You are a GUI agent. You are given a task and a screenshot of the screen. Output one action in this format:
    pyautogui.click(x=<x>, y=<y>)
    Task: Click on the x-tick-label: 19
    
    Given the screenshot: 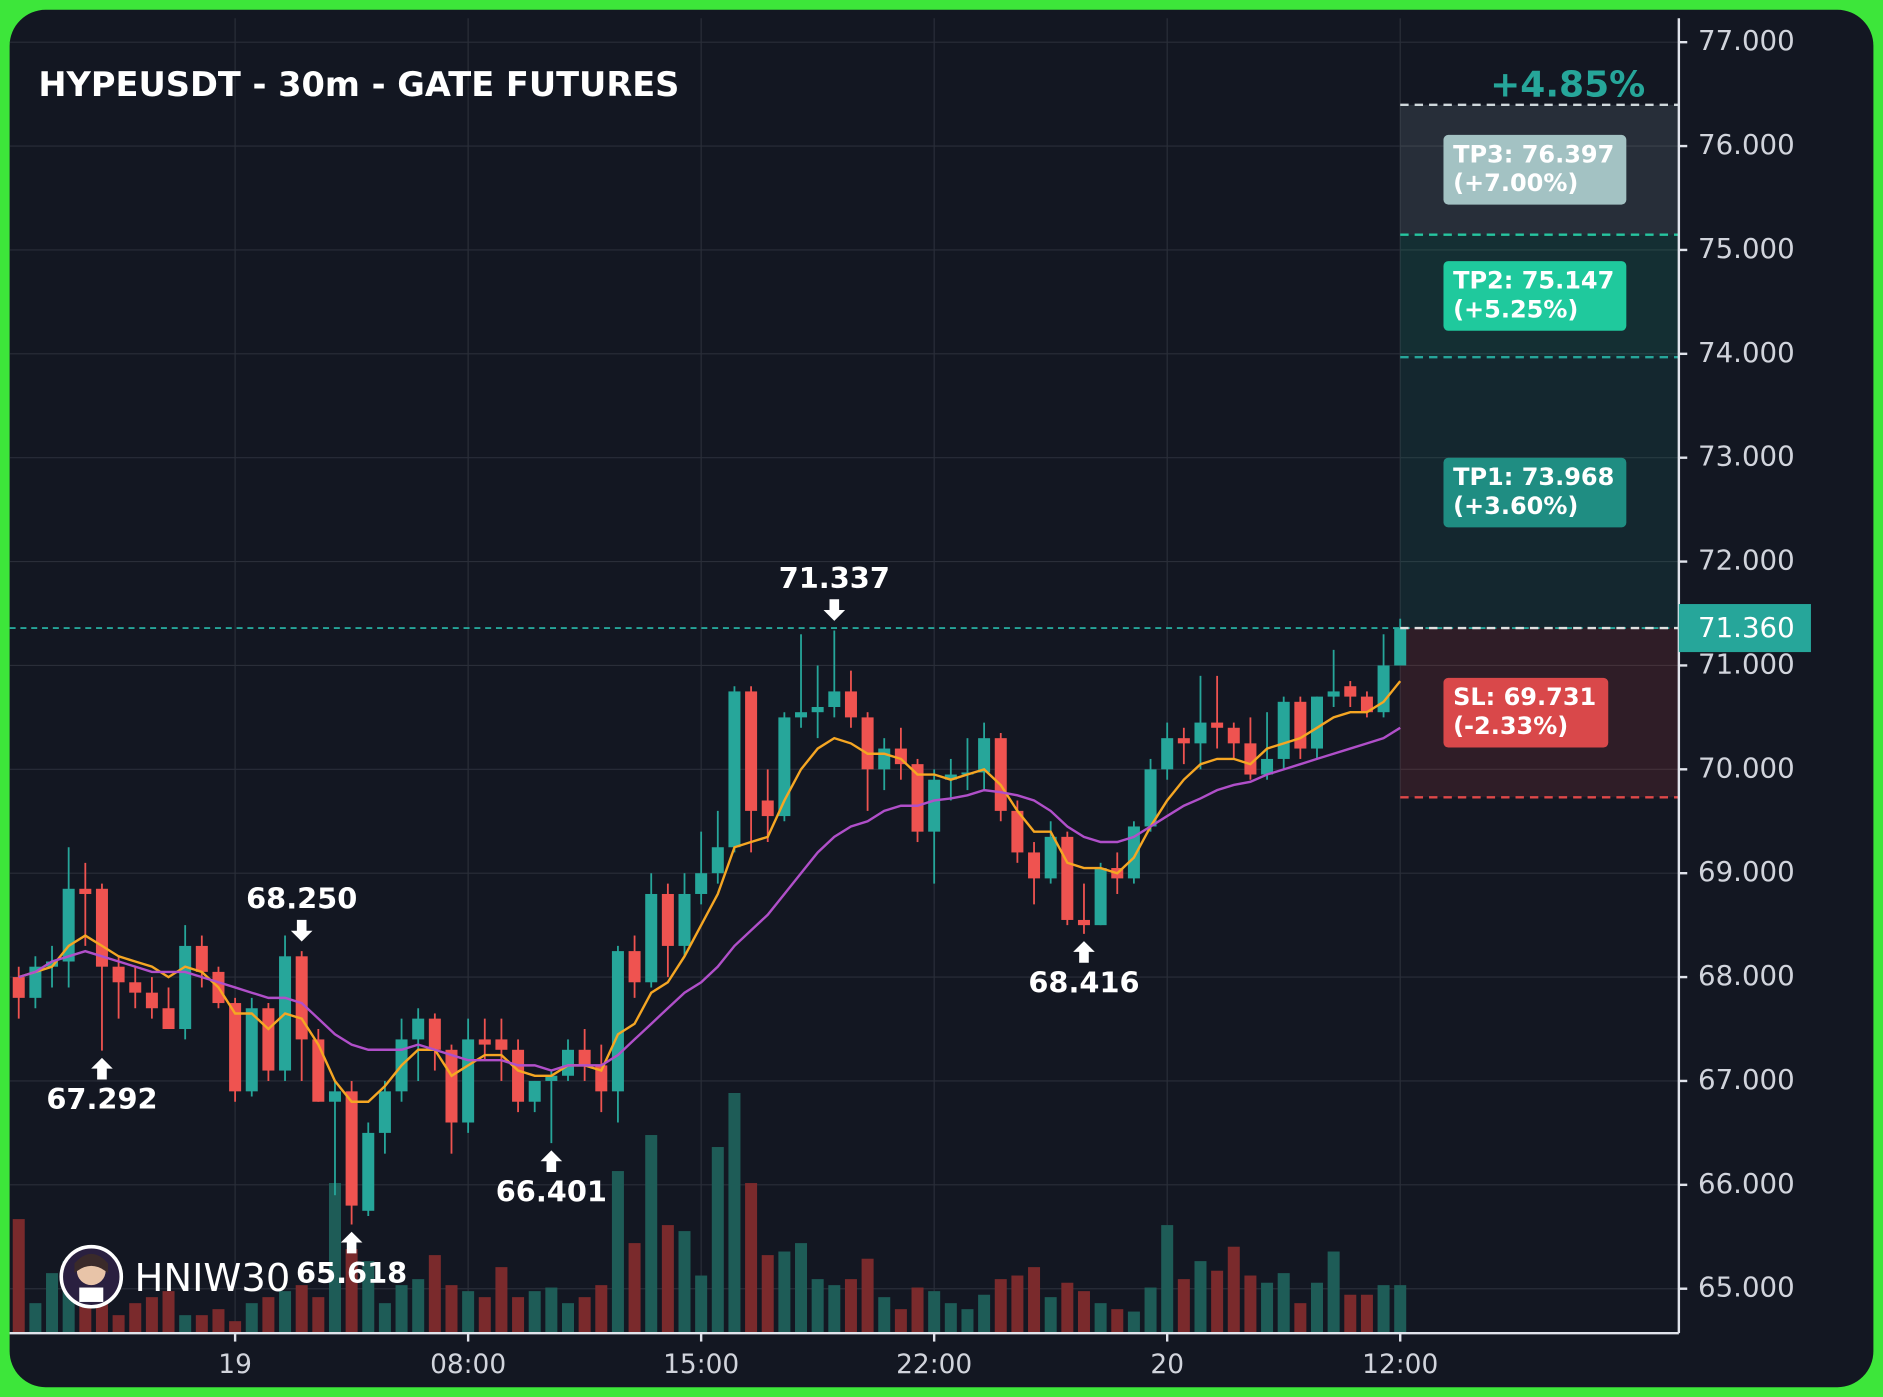 What is the action you would take?
    pyautogui.click(x=235, y=1364)
    